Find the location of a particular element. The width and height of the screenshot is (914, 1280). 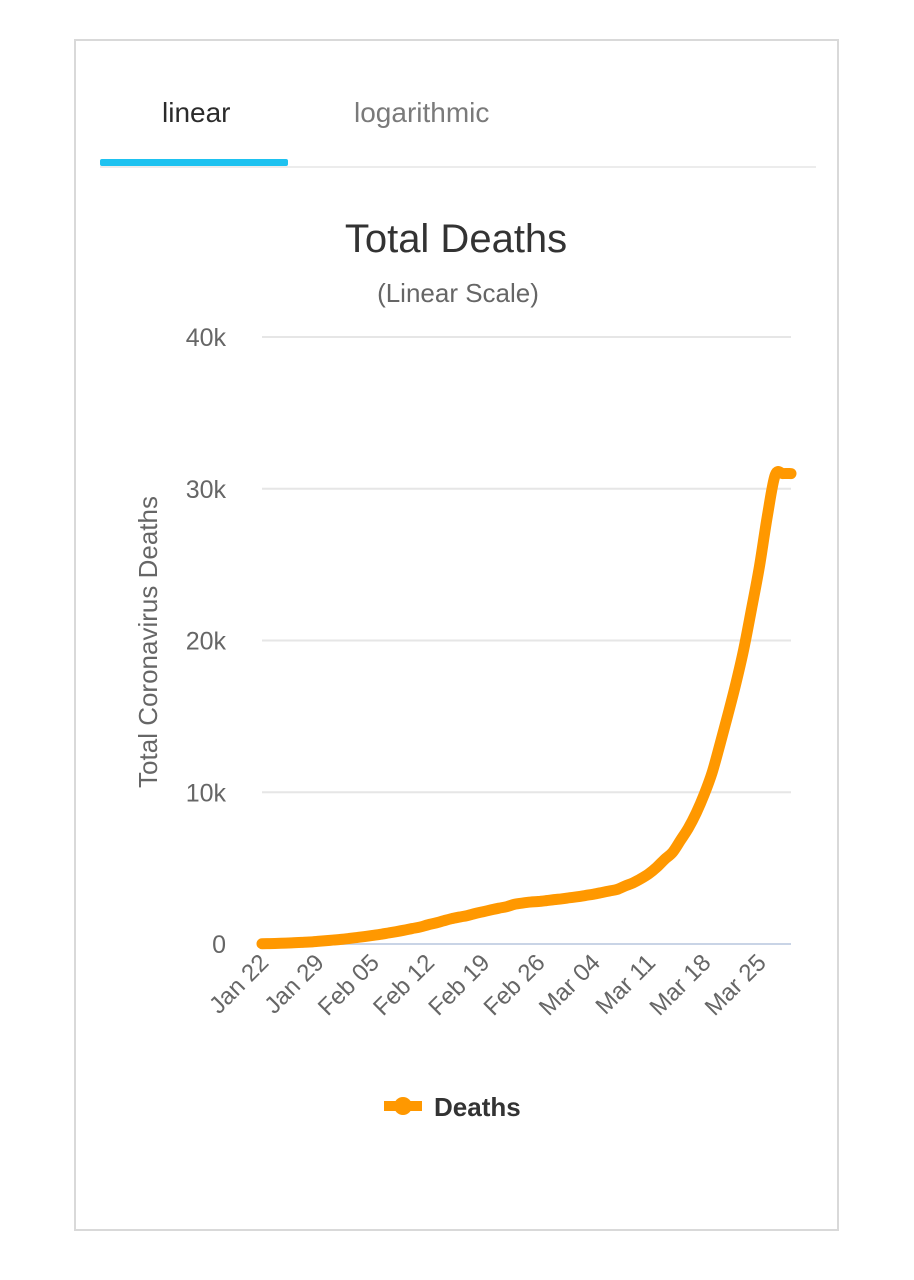

tab-linear: linear is located at coordinates (196, 112).